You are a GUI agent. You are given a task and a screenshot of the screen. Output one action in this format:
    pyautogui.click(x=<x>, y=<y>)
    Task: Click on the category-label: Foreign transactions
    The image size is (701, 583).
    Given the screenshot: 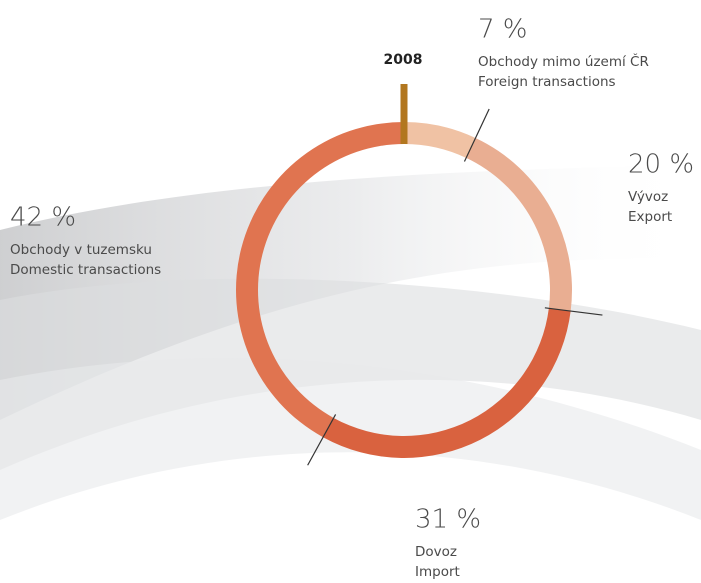 What is the action you would take?
    pyautogui.click(x=547, y=82)
    